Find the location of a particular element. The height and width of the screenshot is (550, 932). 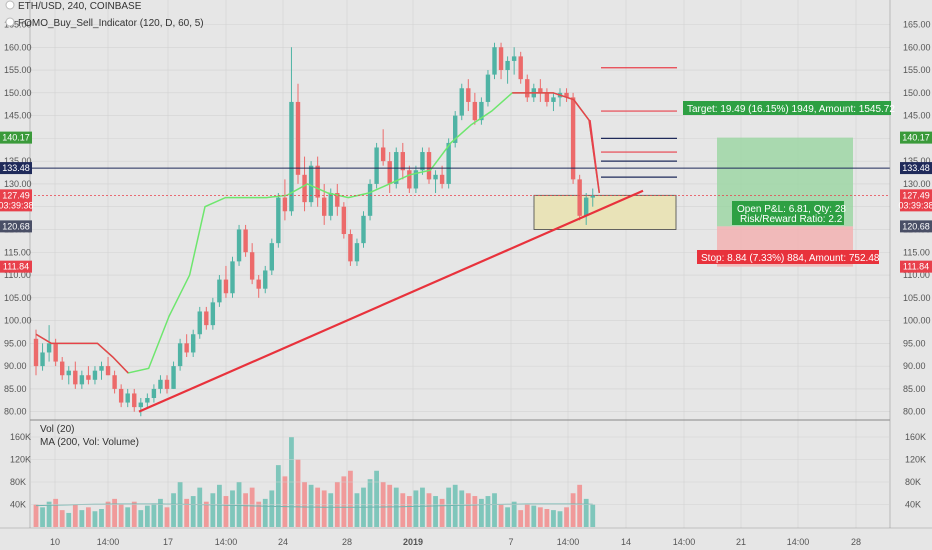

price-tick-label: 145.00 is located at coordinates (18, 116).